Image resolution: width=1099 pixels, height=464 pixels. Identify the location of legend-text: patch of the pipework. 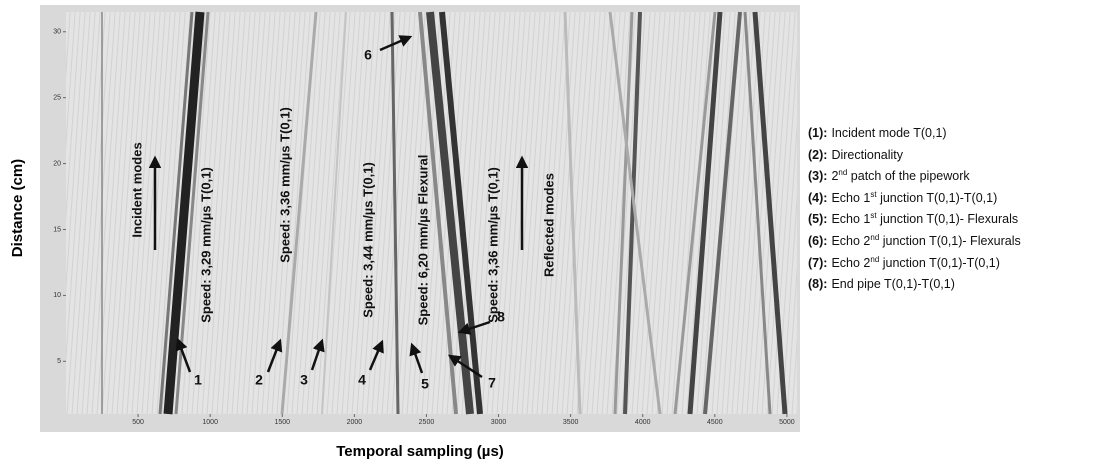
(908, 176).